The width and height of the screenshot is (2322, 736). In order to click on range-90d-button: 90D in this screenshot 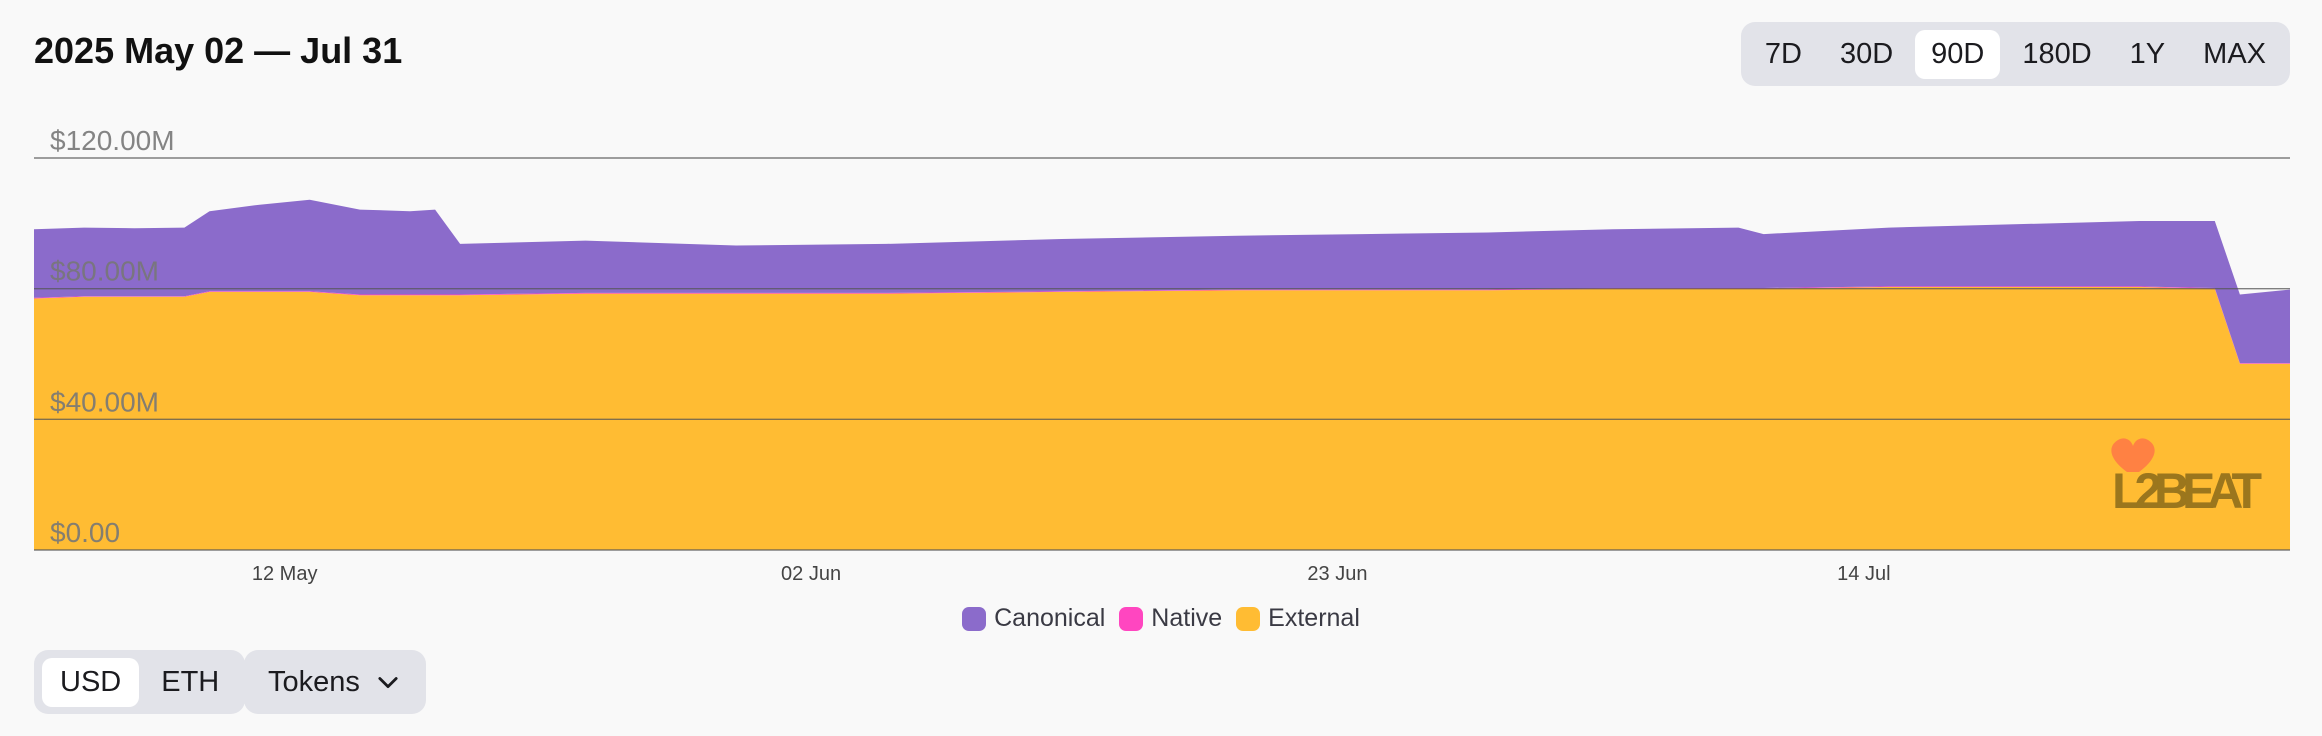, I will do `click(1958, 54)`.